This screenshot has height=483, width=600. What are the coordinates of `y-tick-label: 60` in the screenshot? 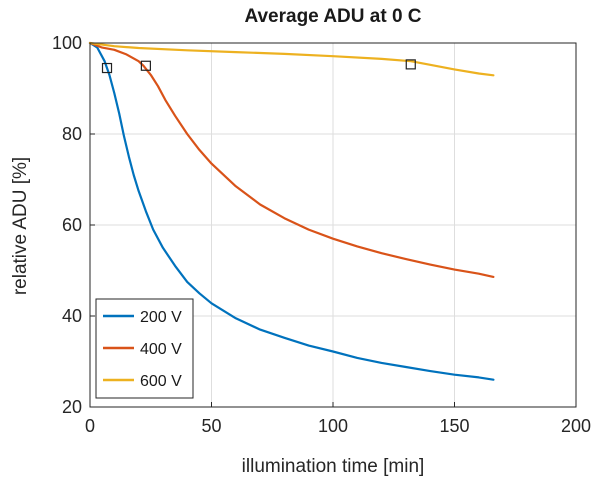 It's located at (72, 225).